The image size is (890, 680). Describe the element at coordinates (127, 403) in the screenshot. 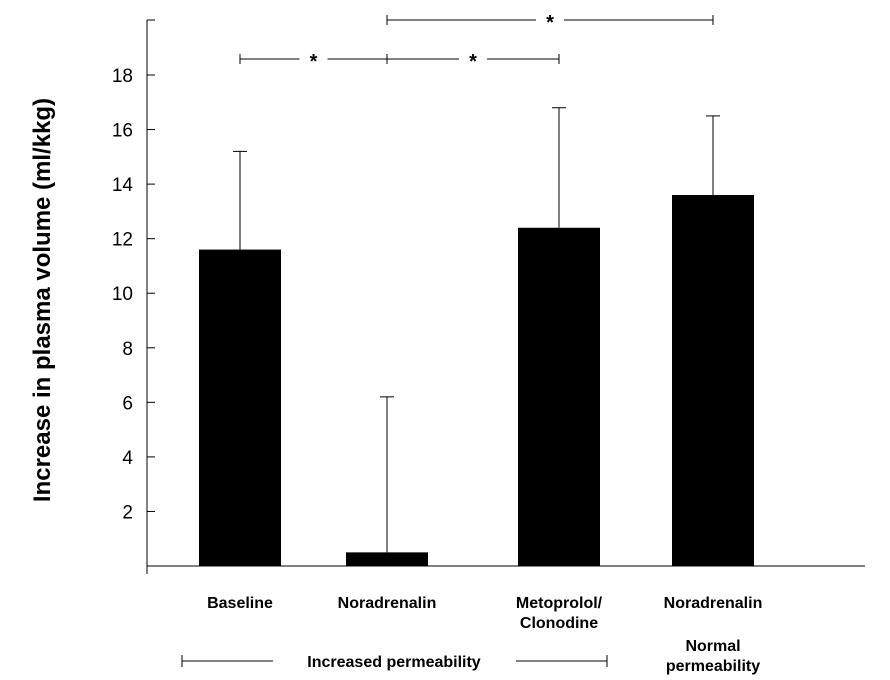

I see `y-tick-label-6: 6` at that location.